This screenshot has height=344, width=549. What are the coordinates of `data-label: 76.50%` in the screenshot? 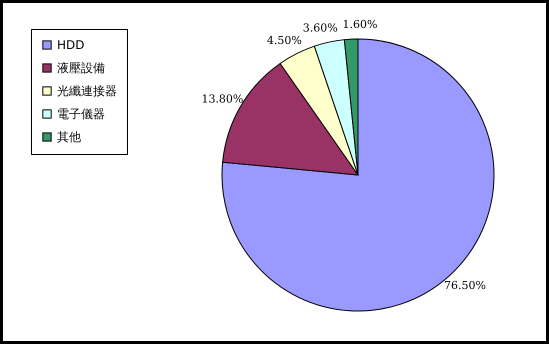 It's located at (465, 285).